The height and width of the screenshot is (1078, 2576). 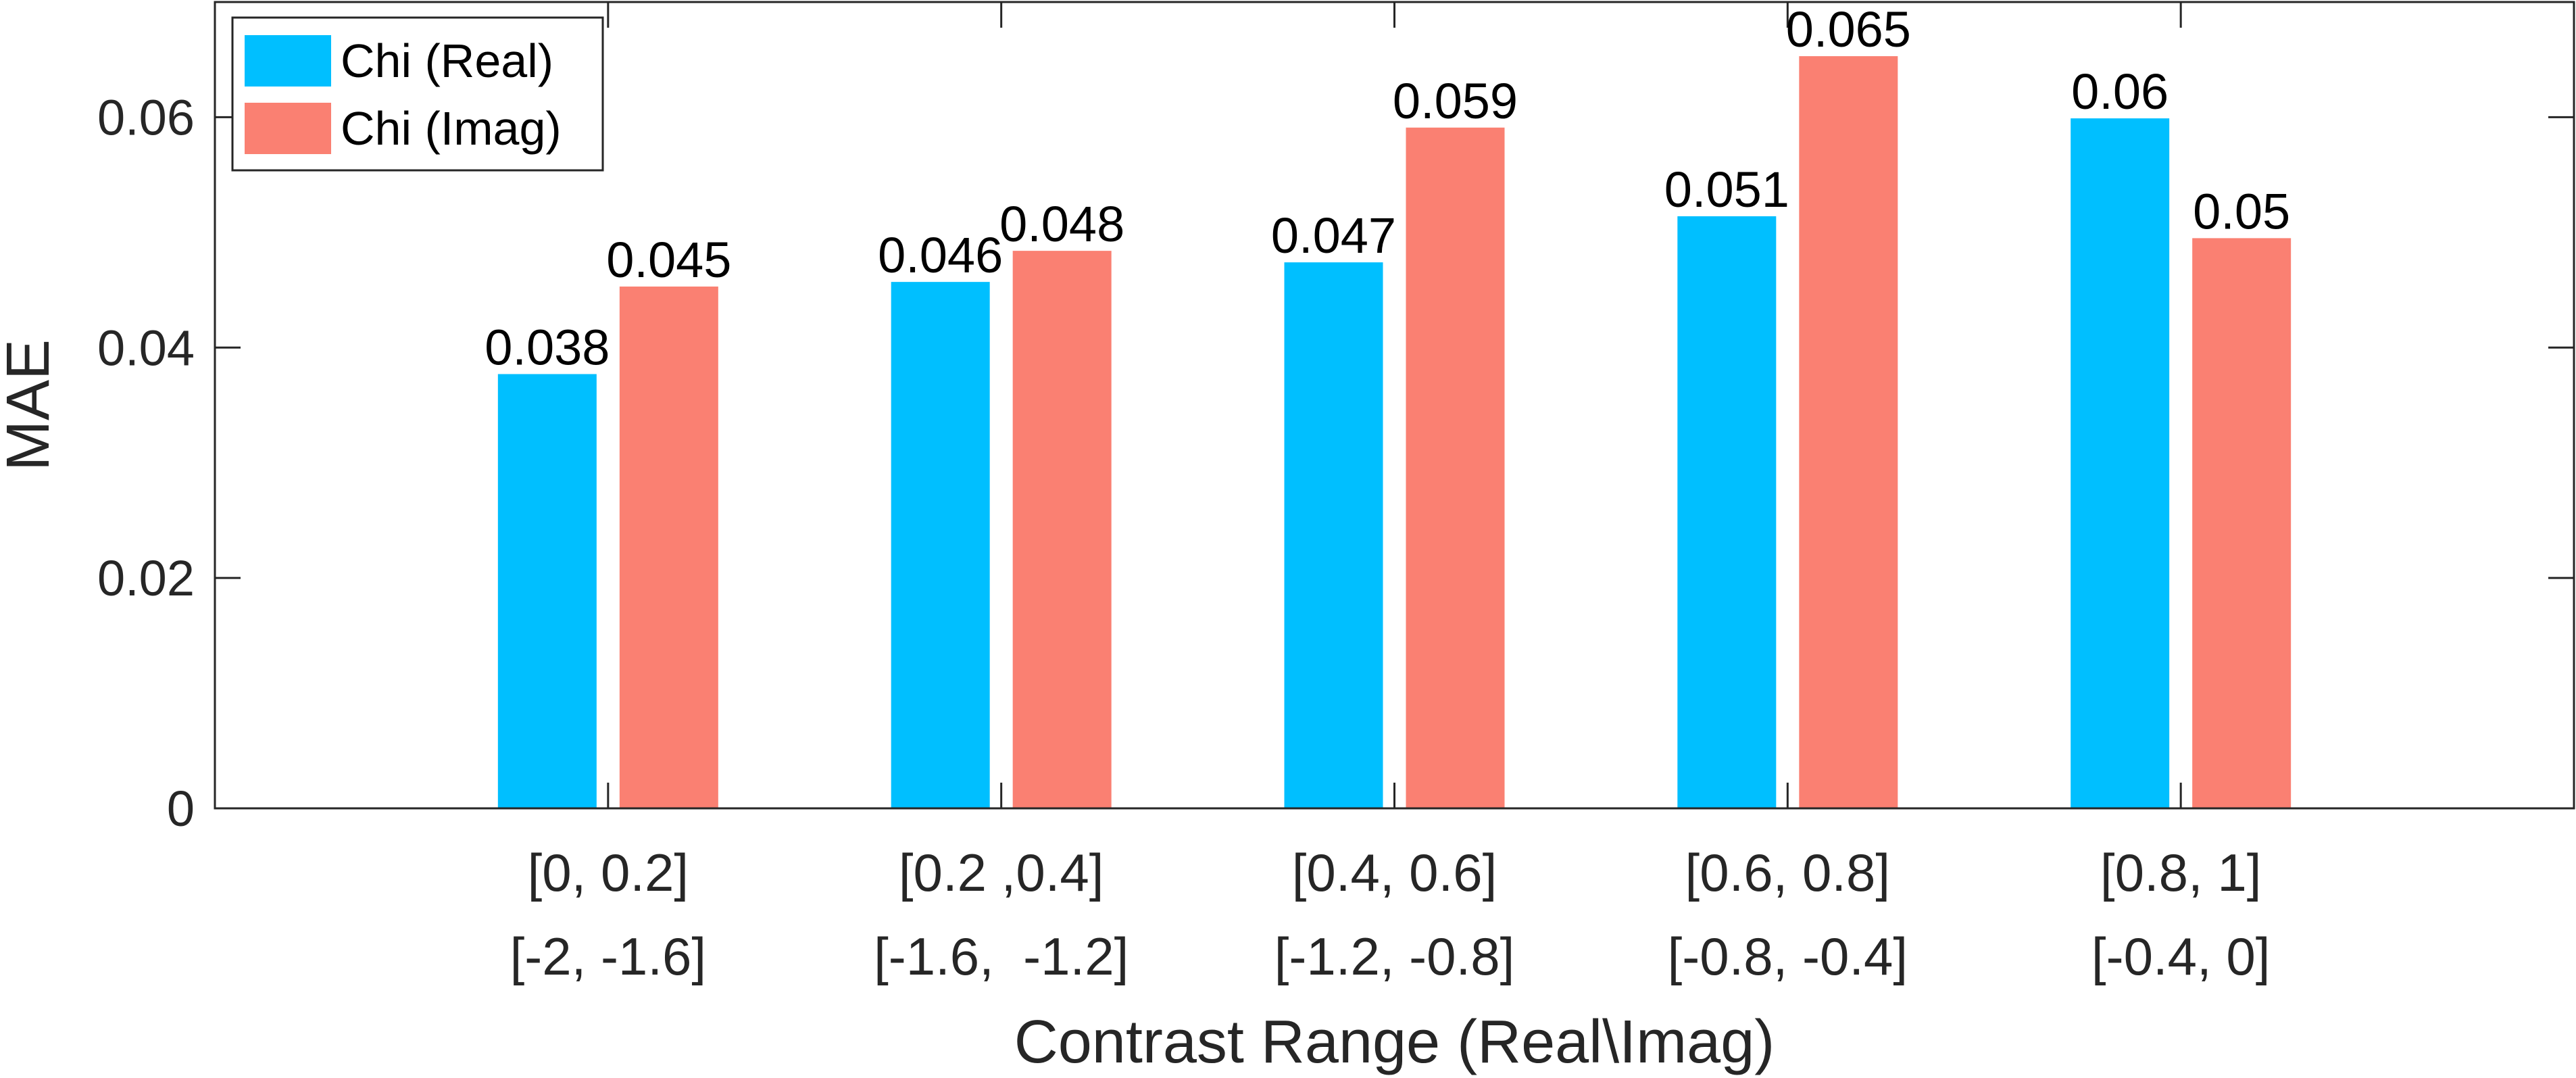 I want to click on legend: Chi (Real) Chi (Imag), so click(x=417, y=94).